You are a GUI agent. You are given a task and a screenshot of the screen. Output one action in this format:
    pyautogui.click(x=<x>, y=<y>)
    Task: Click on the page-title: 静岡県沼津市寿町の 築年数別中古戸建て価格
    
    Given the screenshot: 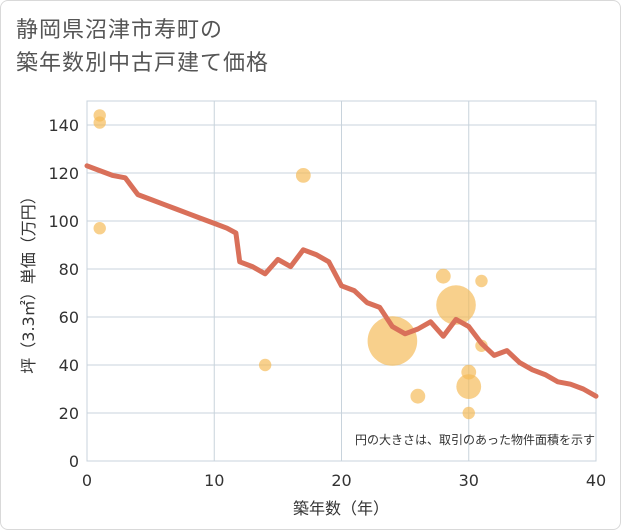 What is the action you would take?
    pyautogui.click(x=142, y=47)
    